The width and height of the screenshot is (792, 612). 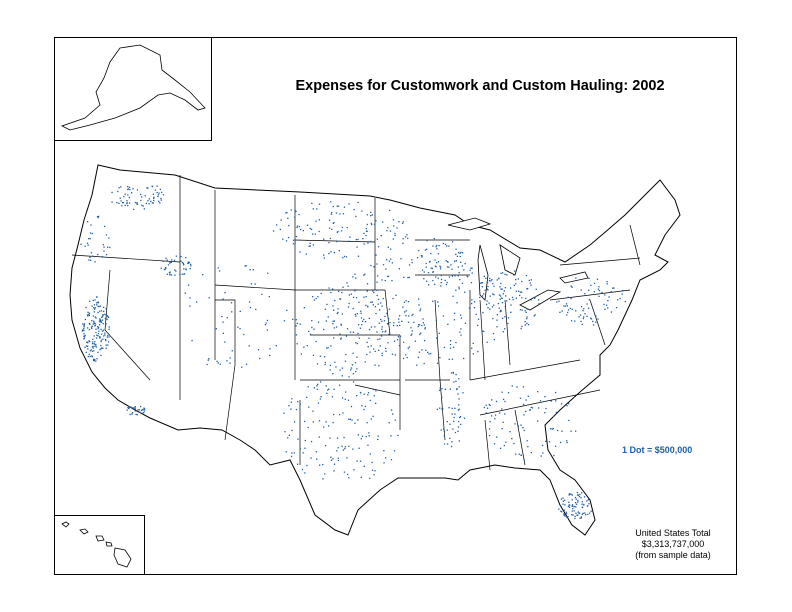 I want to click on total-note: (from sample data), so click(x=673, y=555).